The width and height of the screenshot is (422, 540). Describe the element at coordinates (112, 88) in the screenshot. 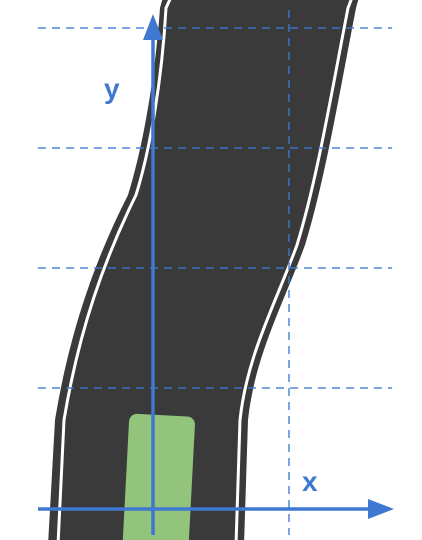

I see `y-axis-label: y` at that location.